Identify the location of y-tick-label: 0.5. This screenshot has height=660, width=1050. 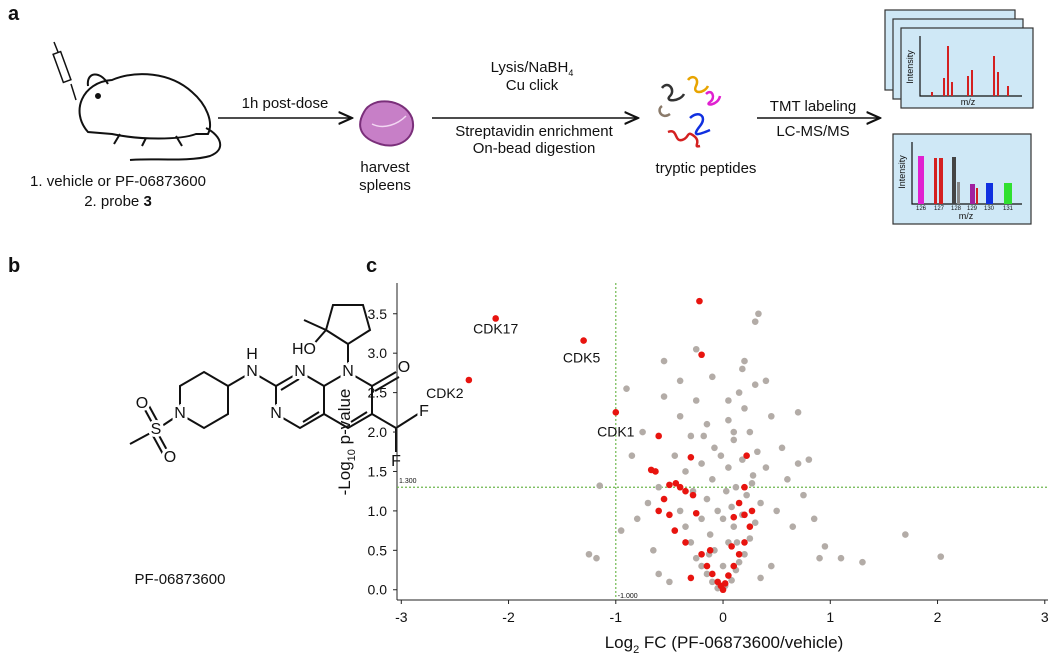
(378, 550).